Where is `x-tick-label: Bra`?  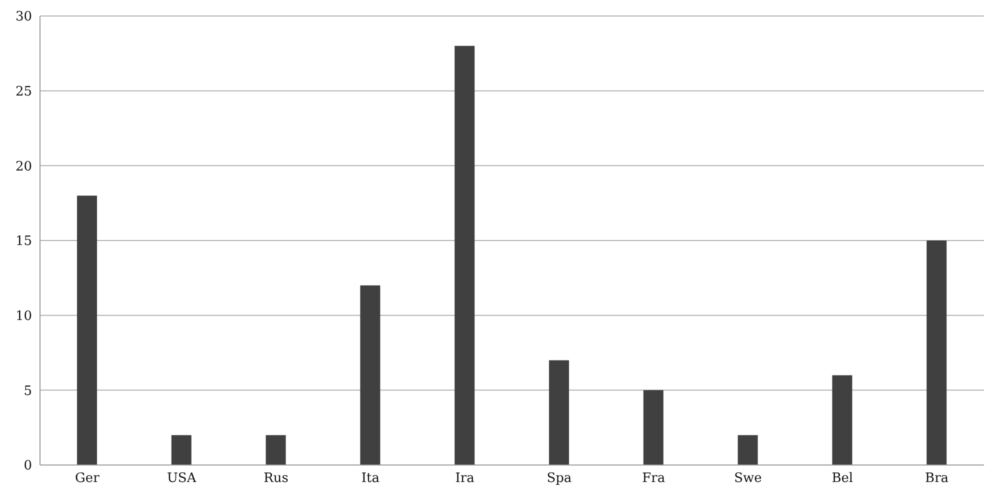
x-tick-label: Bra is located at coordinates (937, 478).